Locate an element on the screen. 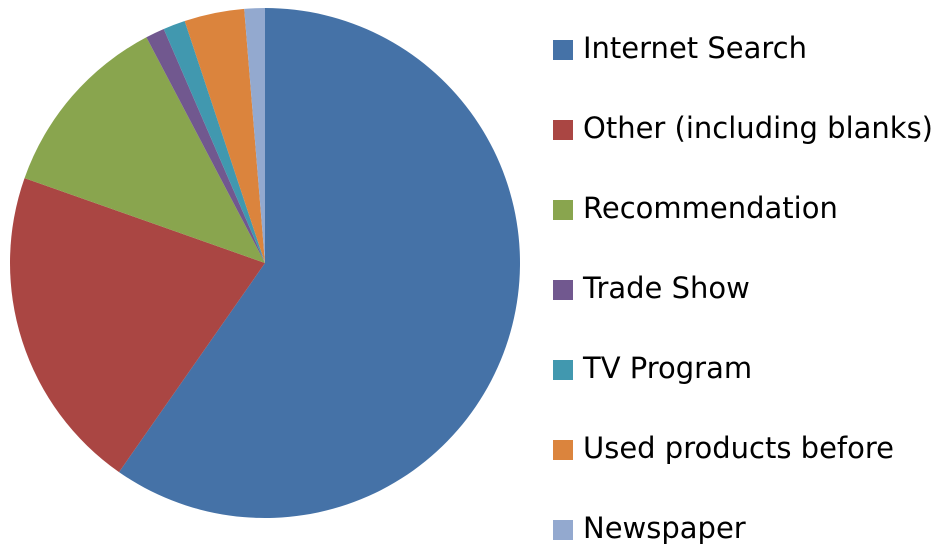  legend-label: Internet Search is located at coordinates (695, 48).